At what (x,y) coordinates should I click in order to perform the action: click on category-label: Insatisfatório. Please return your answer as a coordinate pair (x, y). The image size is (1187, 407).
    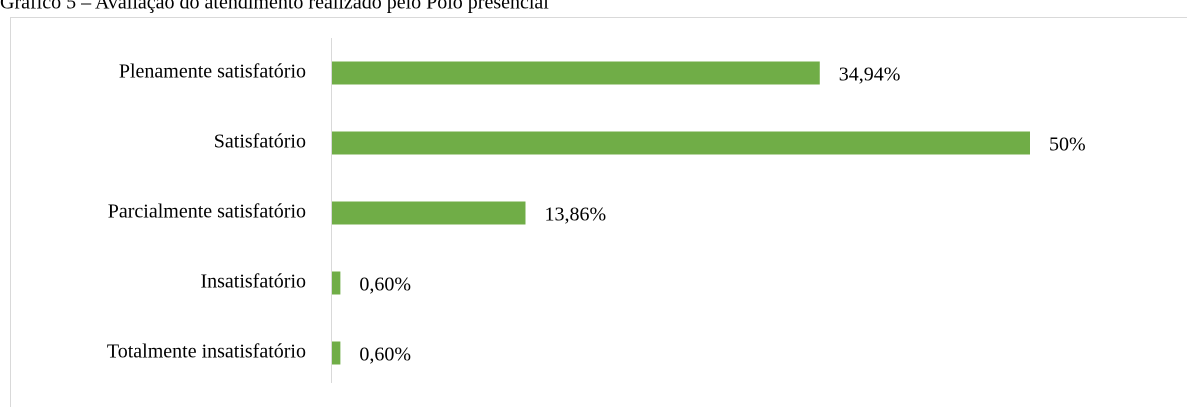
    Looking at the image, I should click on (253, 282).